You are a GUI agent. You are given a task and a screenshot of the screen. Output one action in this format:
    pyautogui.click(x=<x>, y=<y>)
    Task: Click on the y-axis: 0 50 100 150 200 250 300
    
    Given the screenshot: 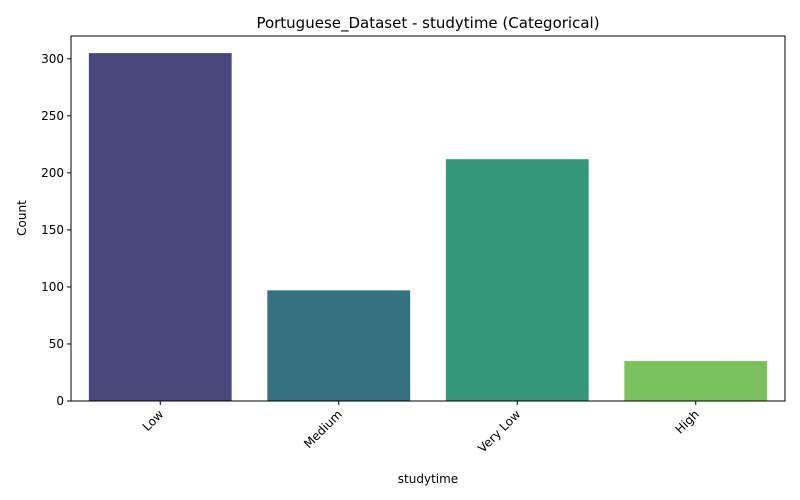 What is the action you would take?
    pyautogui.click(x=56, y=230)
    